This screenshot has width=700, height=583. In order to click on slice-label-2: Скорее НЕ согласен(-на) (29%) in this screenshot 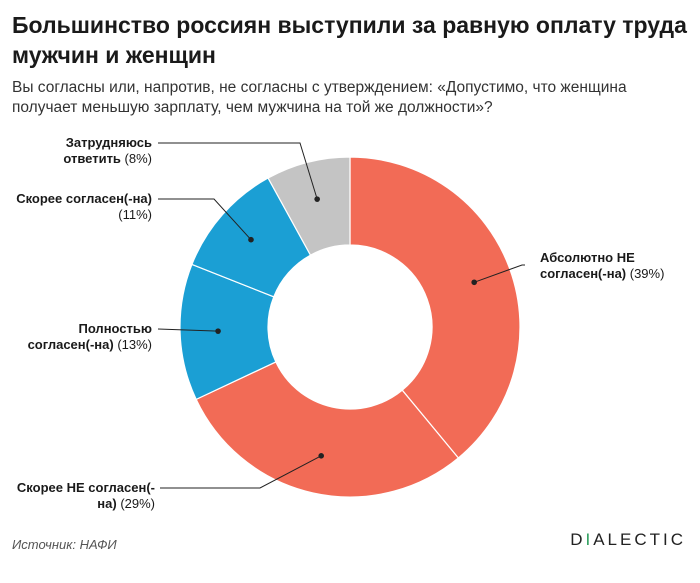, I will do `click(86, 495)`.